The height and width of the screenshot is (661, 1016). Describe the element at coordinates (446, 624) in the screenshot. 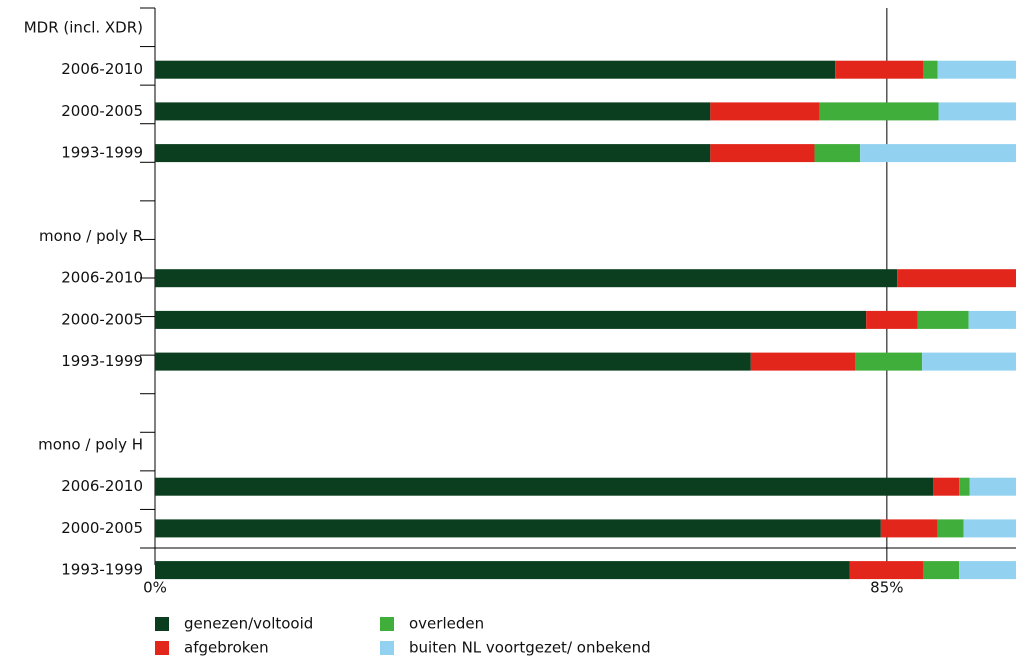

I see `legend-label: overleden` at that location.